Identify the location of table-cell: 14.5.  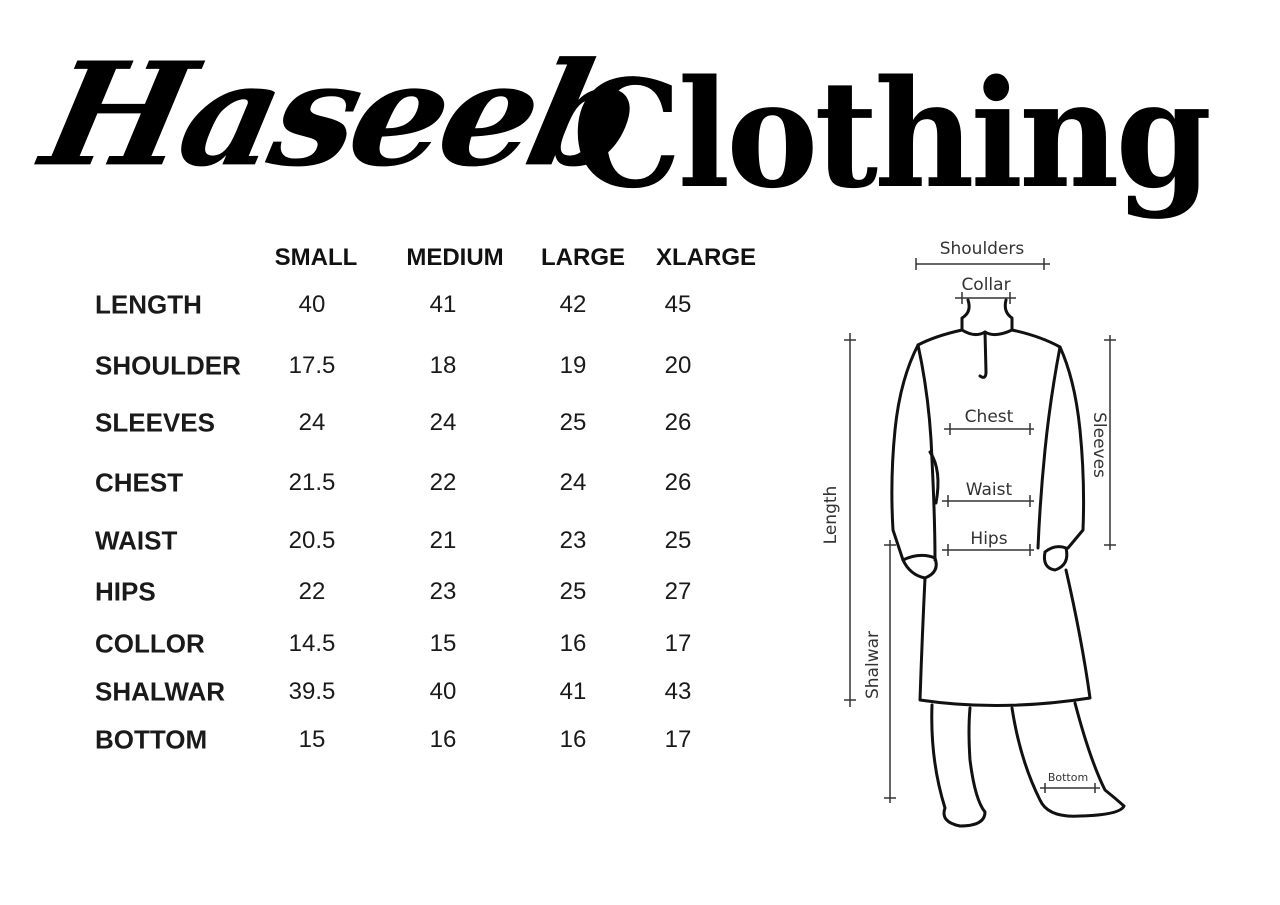
(312, 643).